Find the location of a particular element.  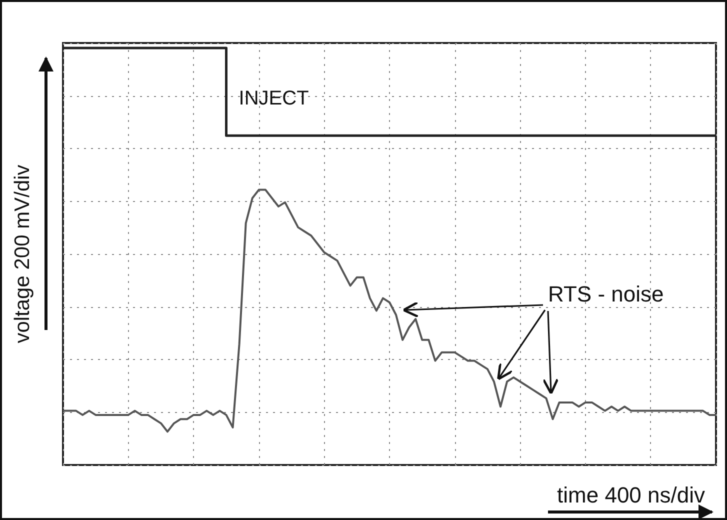

annotation: RTS - noise is located at coordinates (606, 294).